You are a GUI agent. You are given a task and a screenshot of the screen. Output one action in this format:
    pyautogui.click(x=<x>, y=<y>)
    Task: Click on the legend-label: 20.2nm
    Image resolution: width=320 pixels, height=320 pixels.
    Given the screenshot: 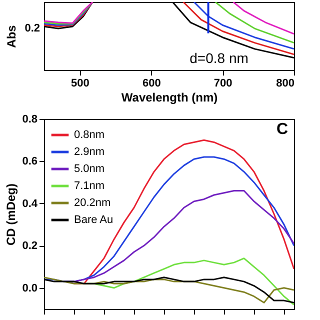 What is the action you would take?
    pyautogui.click(x=92, y=203)
    